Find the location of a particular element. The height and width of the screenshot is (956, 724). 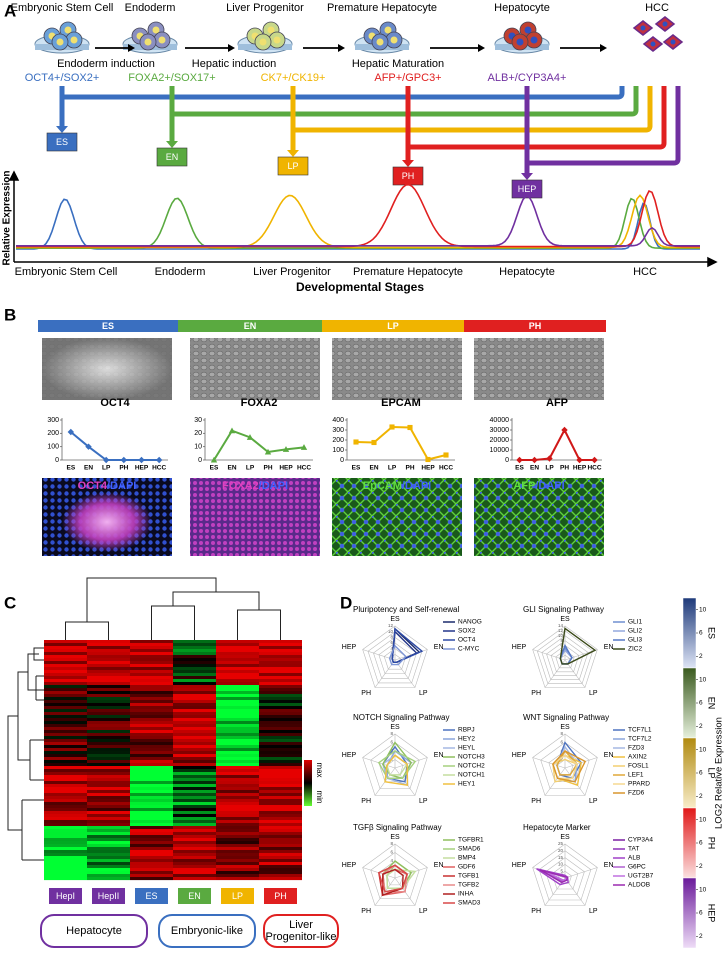

y-tick-label: 300 is located at coordinates (53, 420).